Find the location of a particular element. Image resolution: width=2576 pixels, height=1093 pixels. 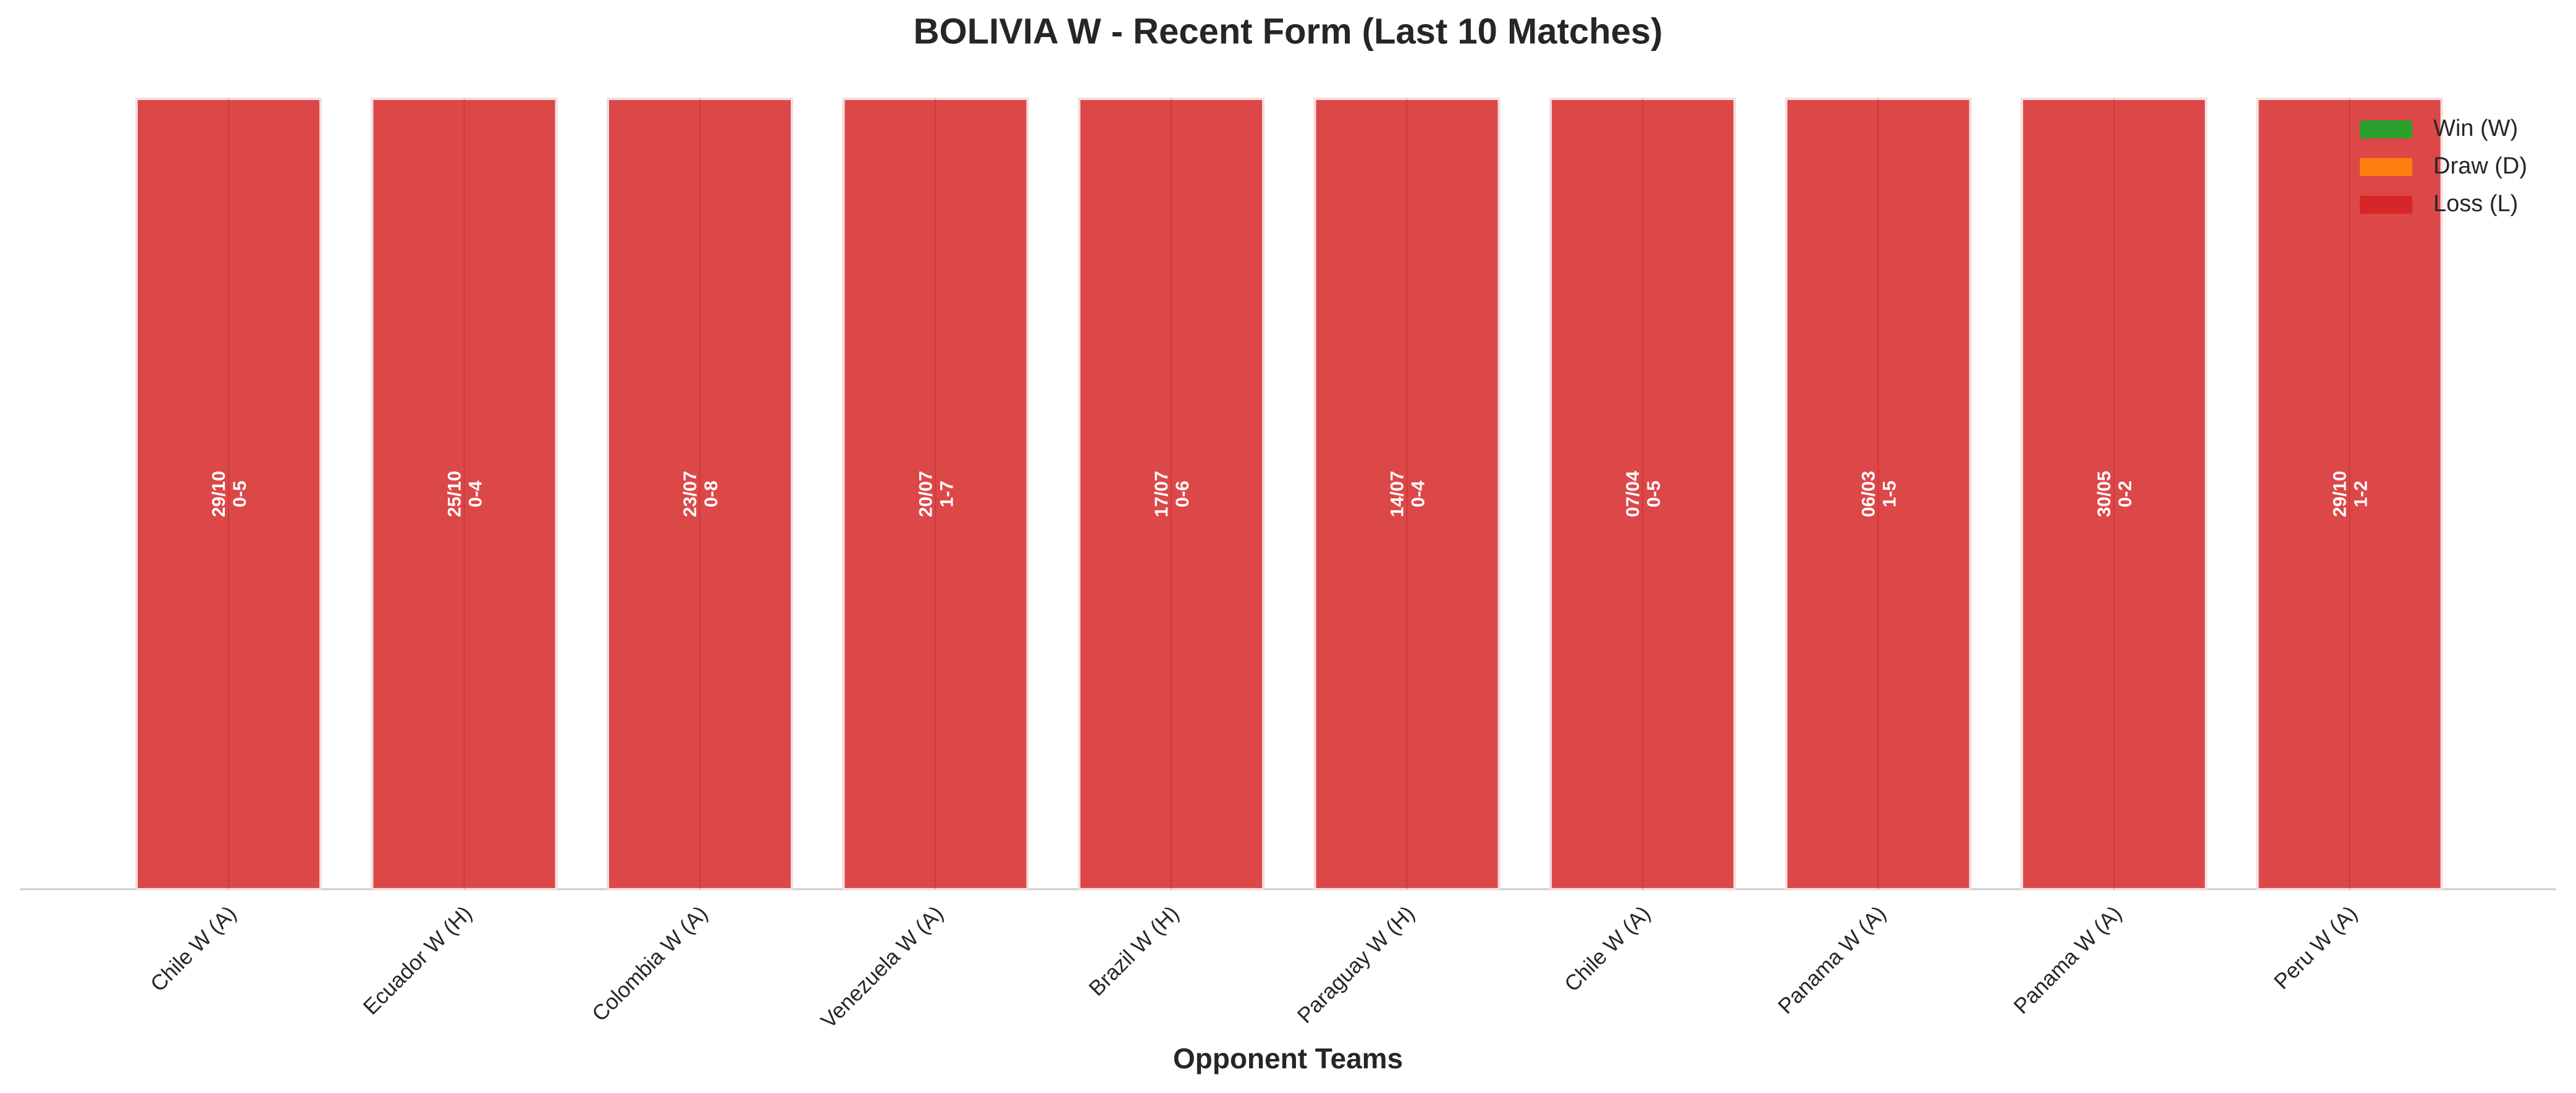

bar-label: 23/07 0-8 is located at coordinates (701, 494).